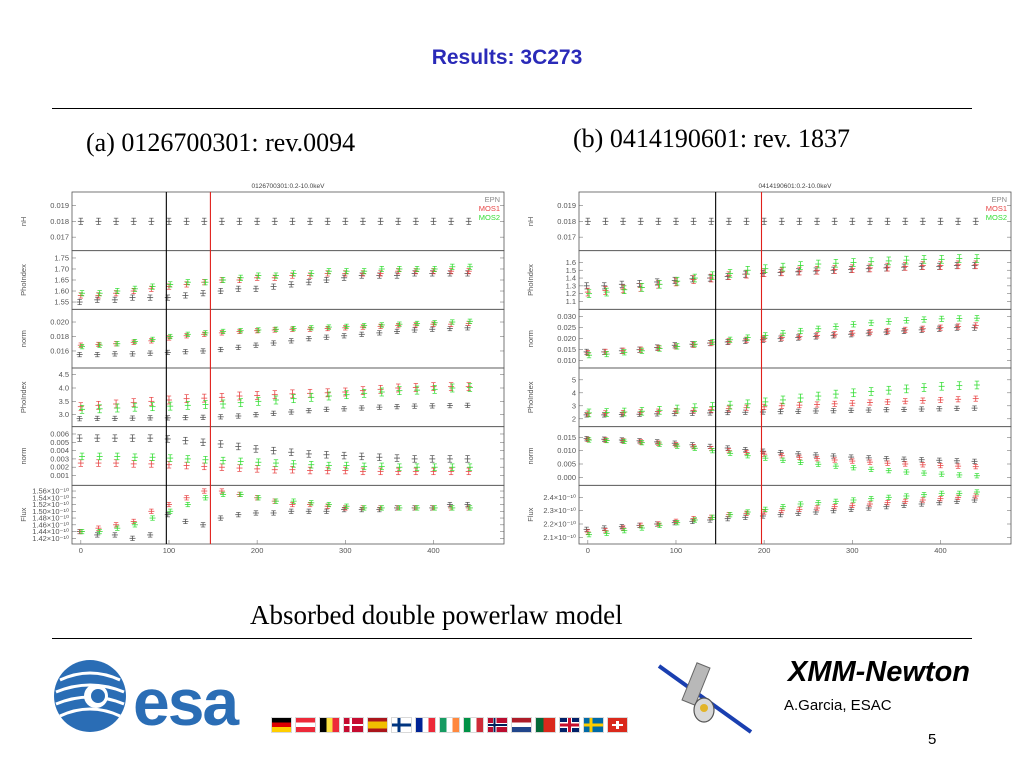  I want to click on member-state-flags, so click(449, 725).